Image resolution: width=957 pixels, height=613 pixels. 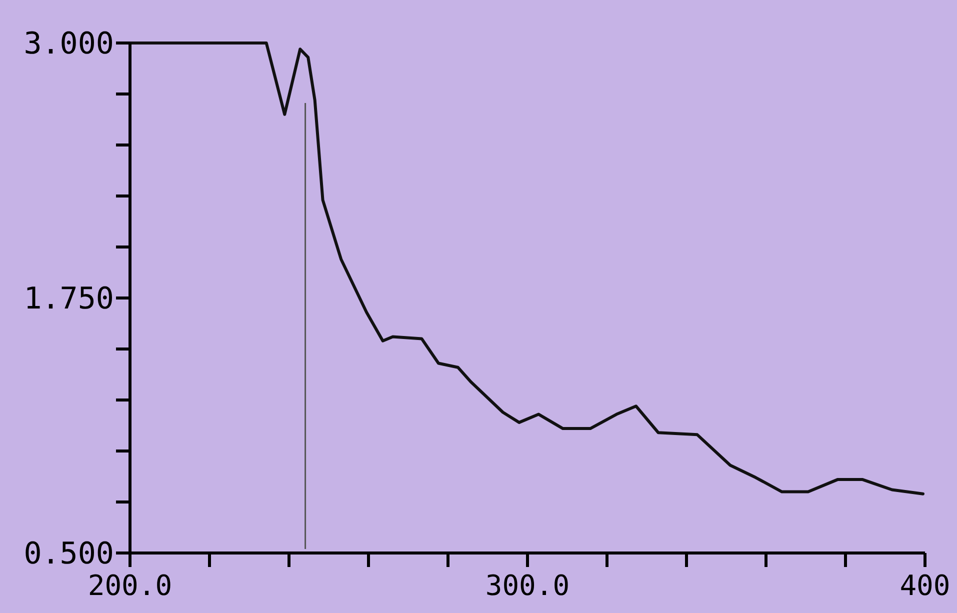 I want to click on y-tick-label: 3.000, so click(x=69, y=44).